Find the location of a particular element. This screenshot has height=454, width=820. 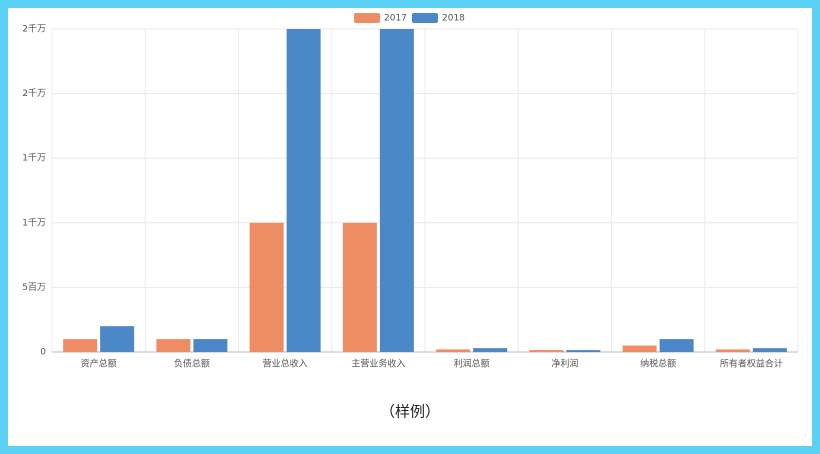

x-tick-label: 资产总额 is located at coordinates (99, 364).